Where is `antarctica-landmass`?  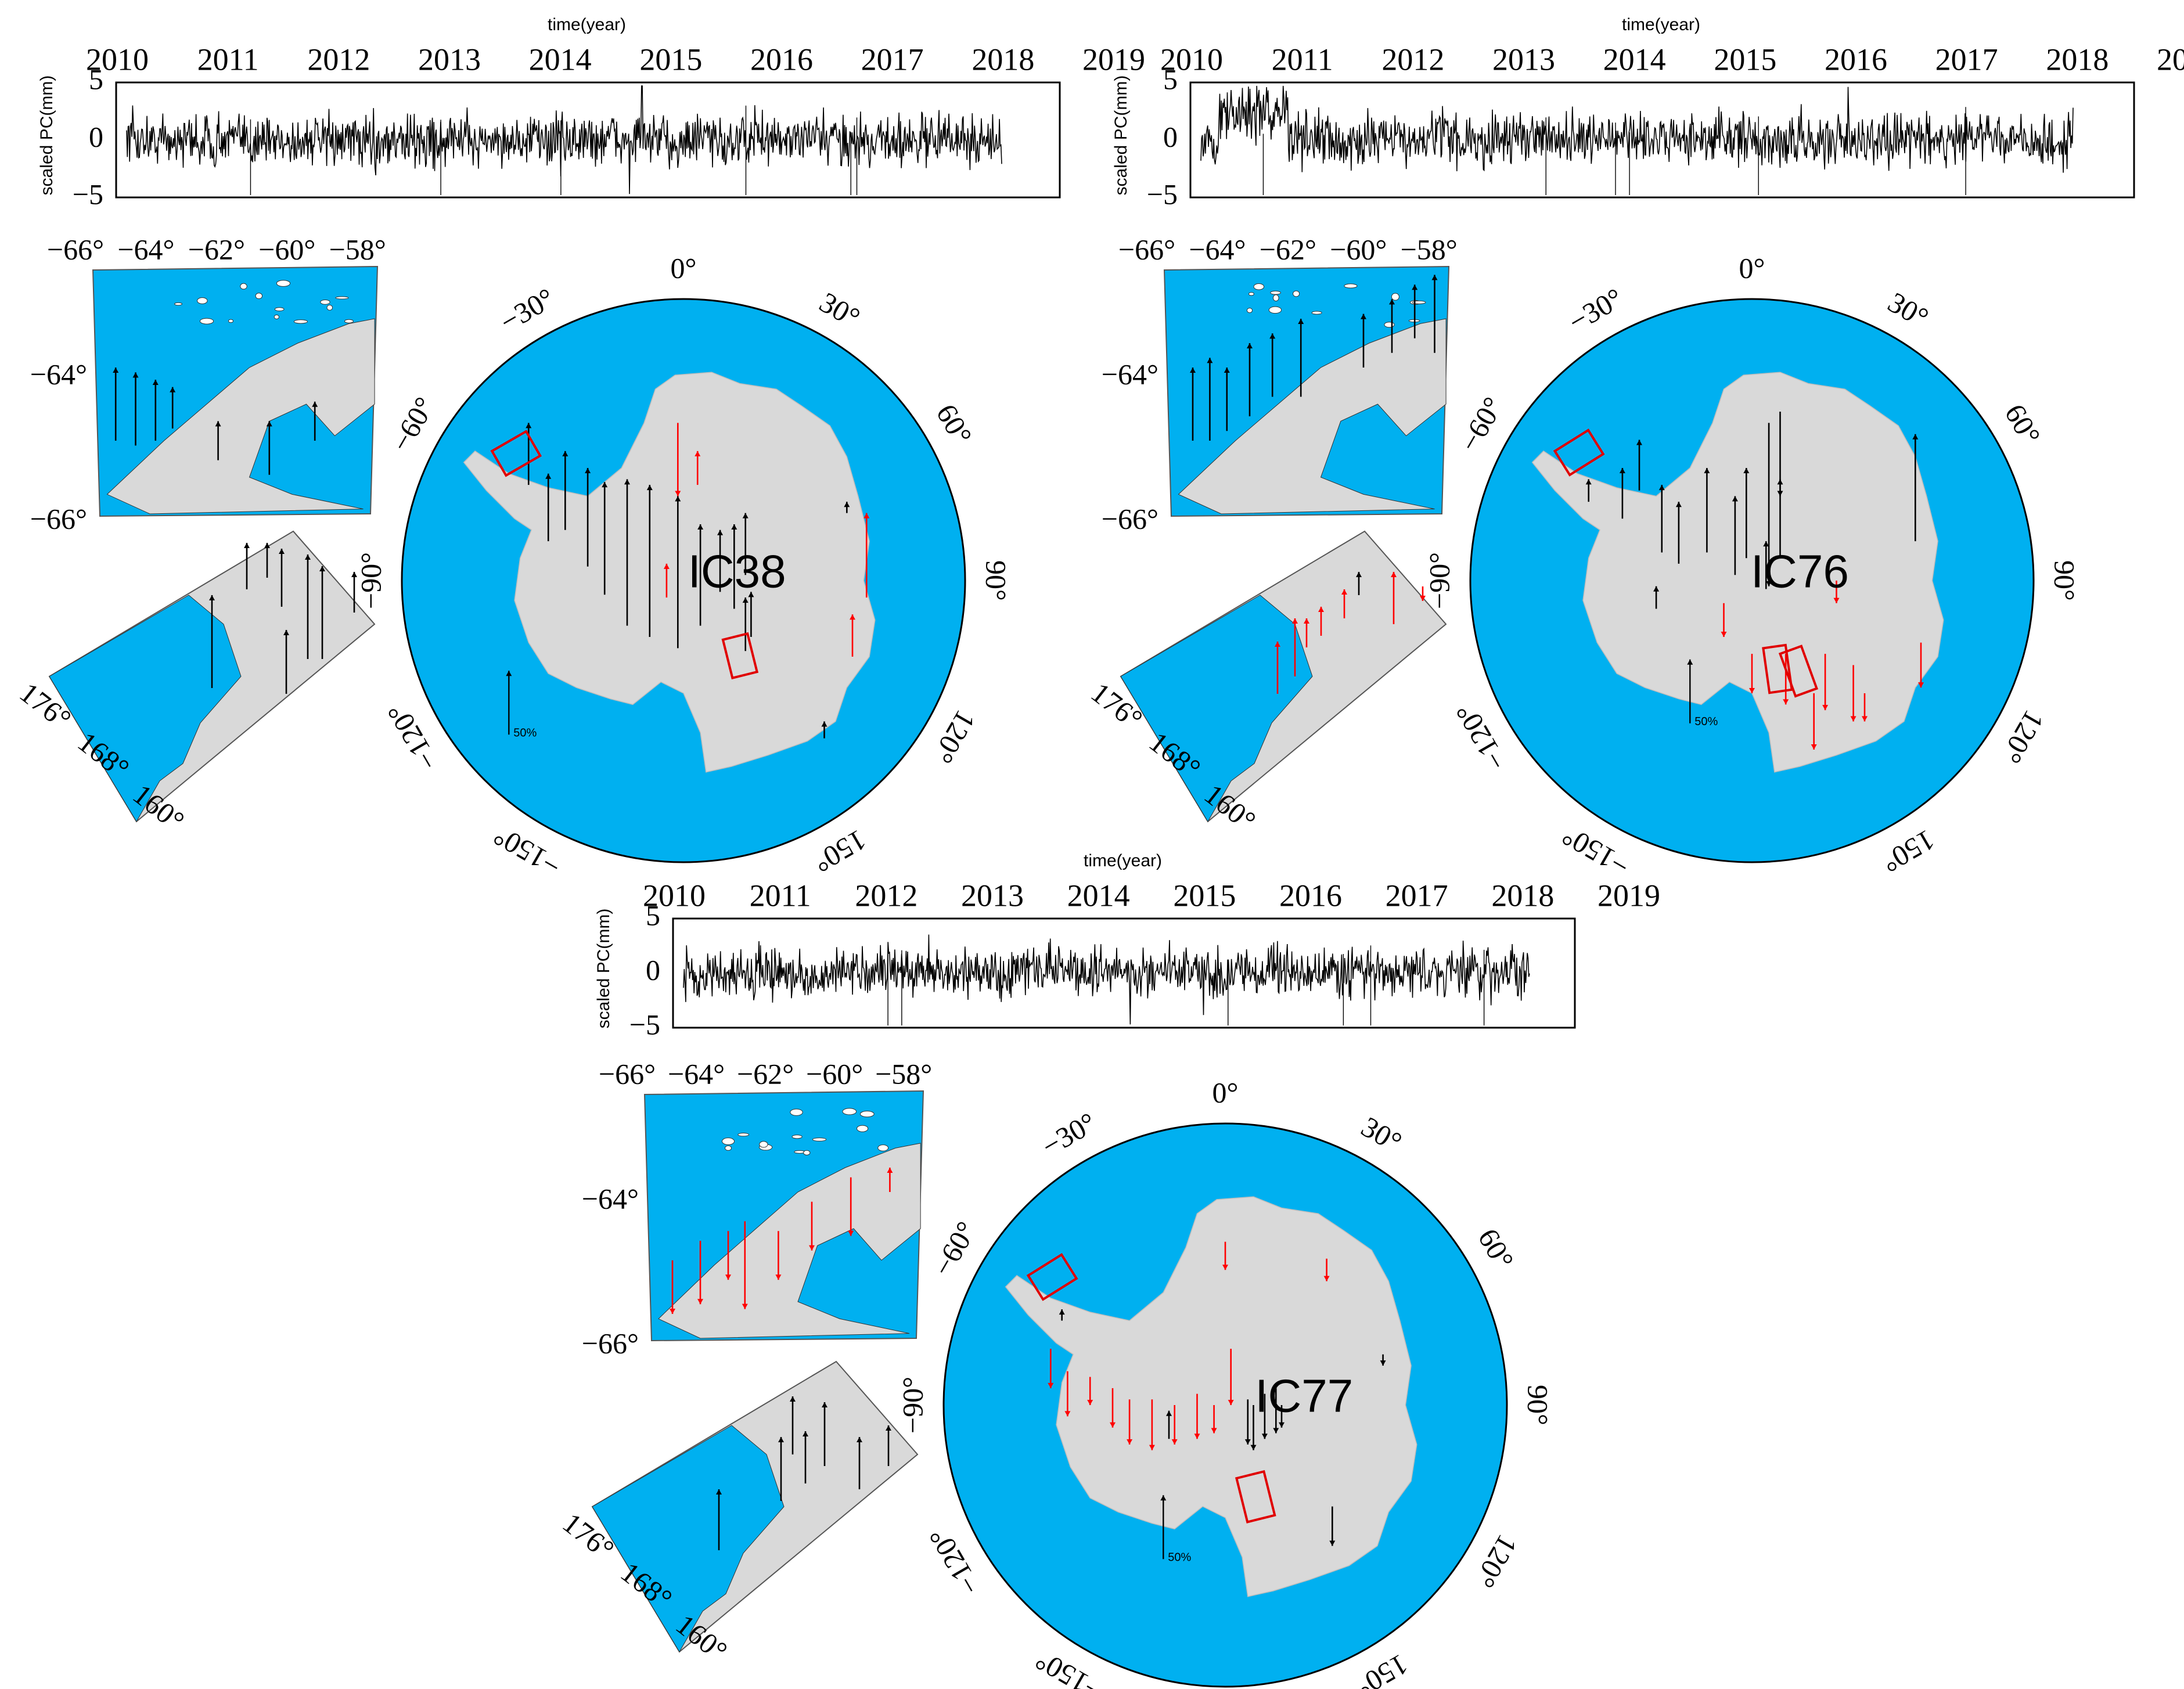 antarctica-landmass is located at coordinates (1737, 572).